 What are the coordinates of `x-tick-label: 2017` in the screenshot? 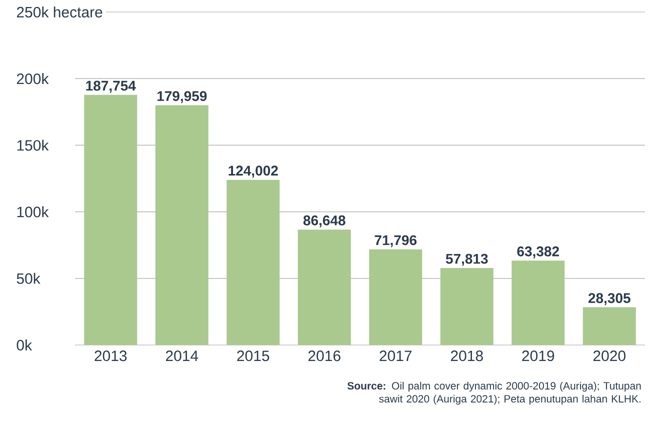 It's located at (396, 356).